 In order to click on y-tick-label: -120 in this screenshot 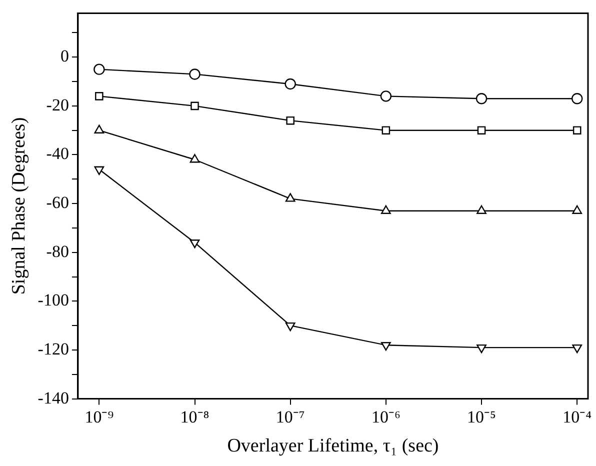, I will do `click(53, 348)`.